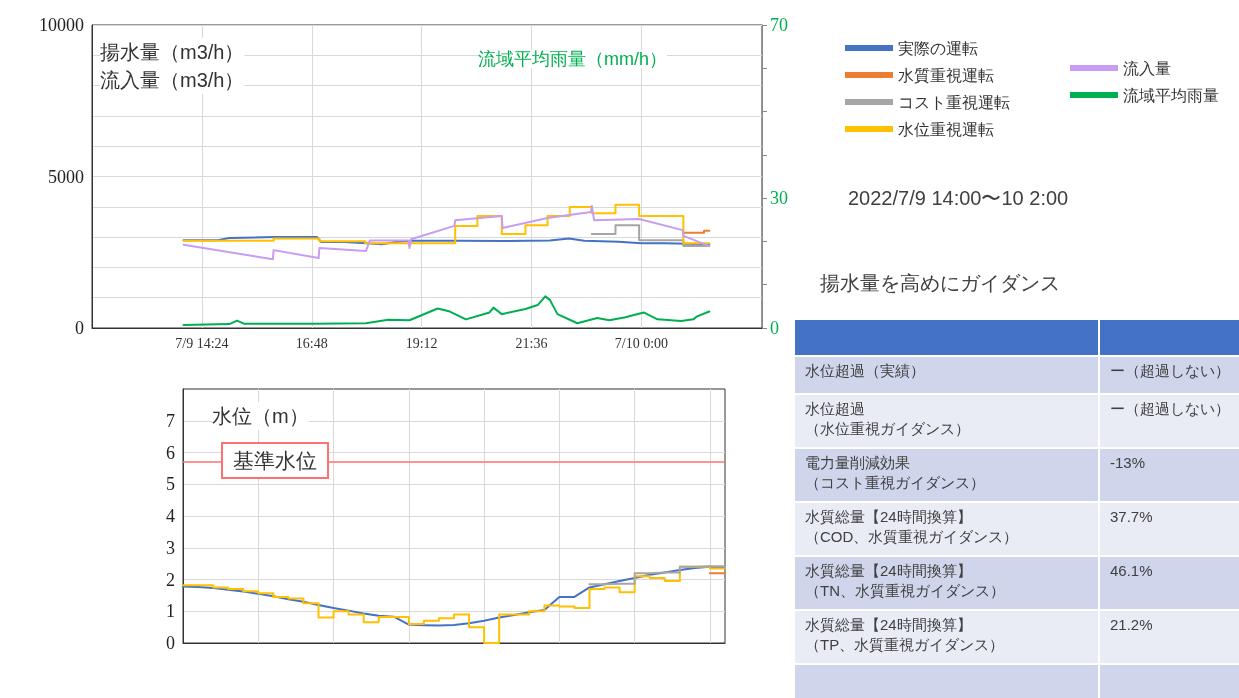 This screenshot has width=1239, height=698. What do you see at coordinates (170, 484) in the screenshot?
I see `y-tick-label: 5` at bounding box center [170, 484].